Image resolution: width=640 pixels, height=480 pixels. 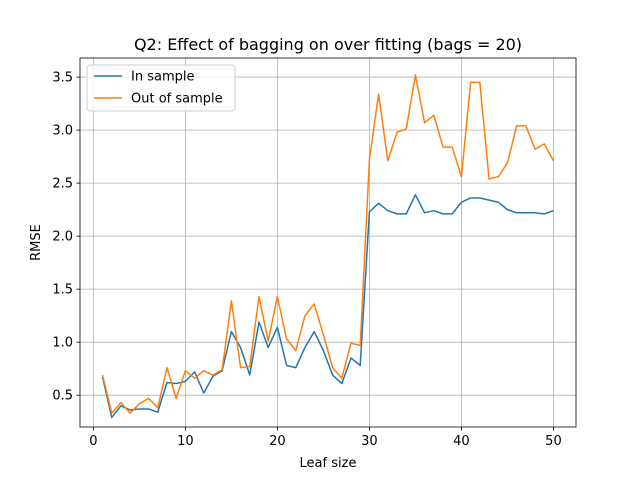 What do you see at coordinates (369, 441) in the screenshot?
I see `x-tick-label: 30` at bounding box center [369, 441].